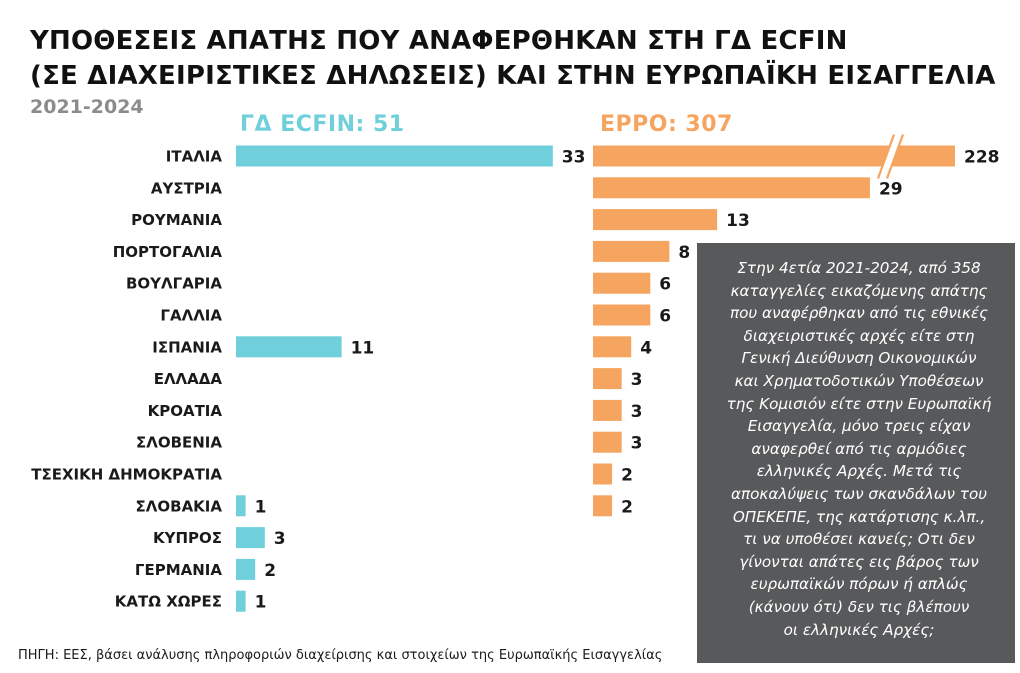  I want to click on value-label-eppo: 13, so click(738, 221).